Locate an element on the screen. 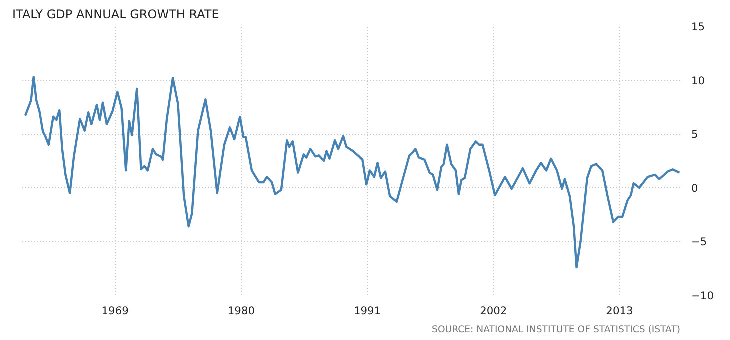 The width and height of the screenshot is (730, 340). x-tick-label: 2013 is located at coordinates (620, 311).